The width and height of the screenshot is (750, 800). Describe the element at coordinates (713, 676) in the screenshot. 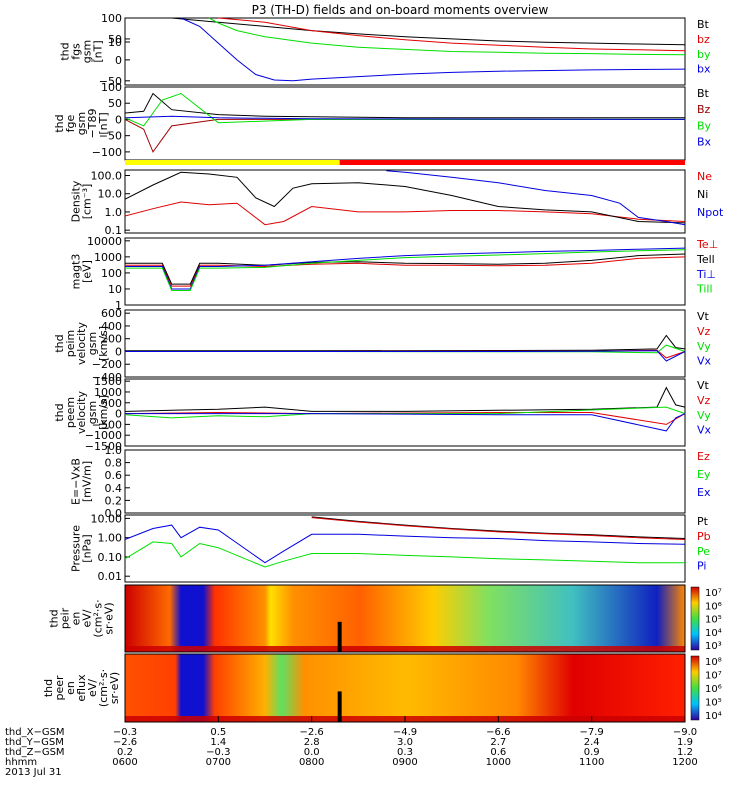

I see `colorbar-tick-label: 10⁷` at that location.